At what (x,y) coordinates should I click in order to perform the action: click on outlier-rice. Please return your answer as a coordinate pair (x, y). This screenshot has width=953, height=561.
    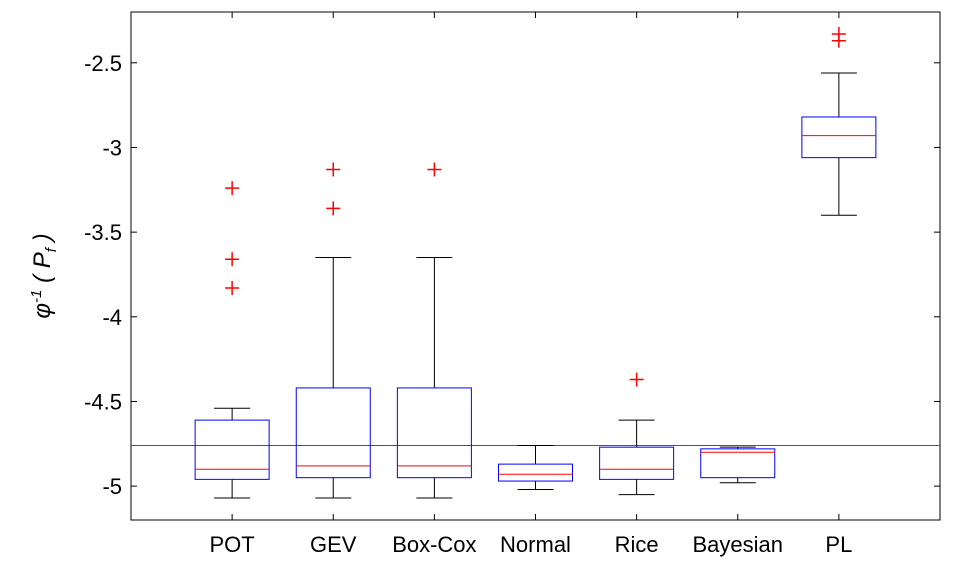
    Looking at the image, I should click on (636, 379).